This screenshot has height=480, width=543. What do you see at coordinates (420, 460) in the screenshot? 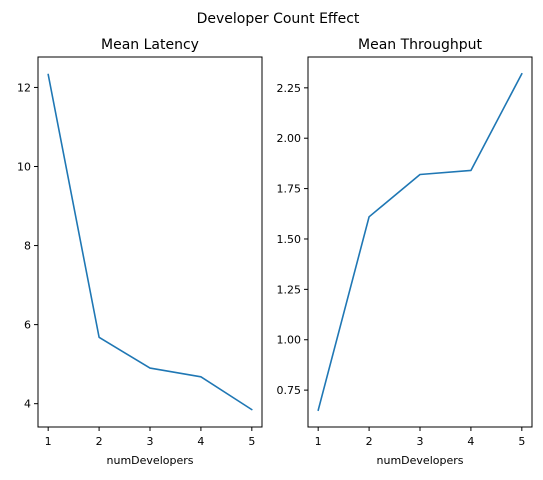
I see `throughput-x-axis-label: numDevelopers` at bounding box center [420, 460].